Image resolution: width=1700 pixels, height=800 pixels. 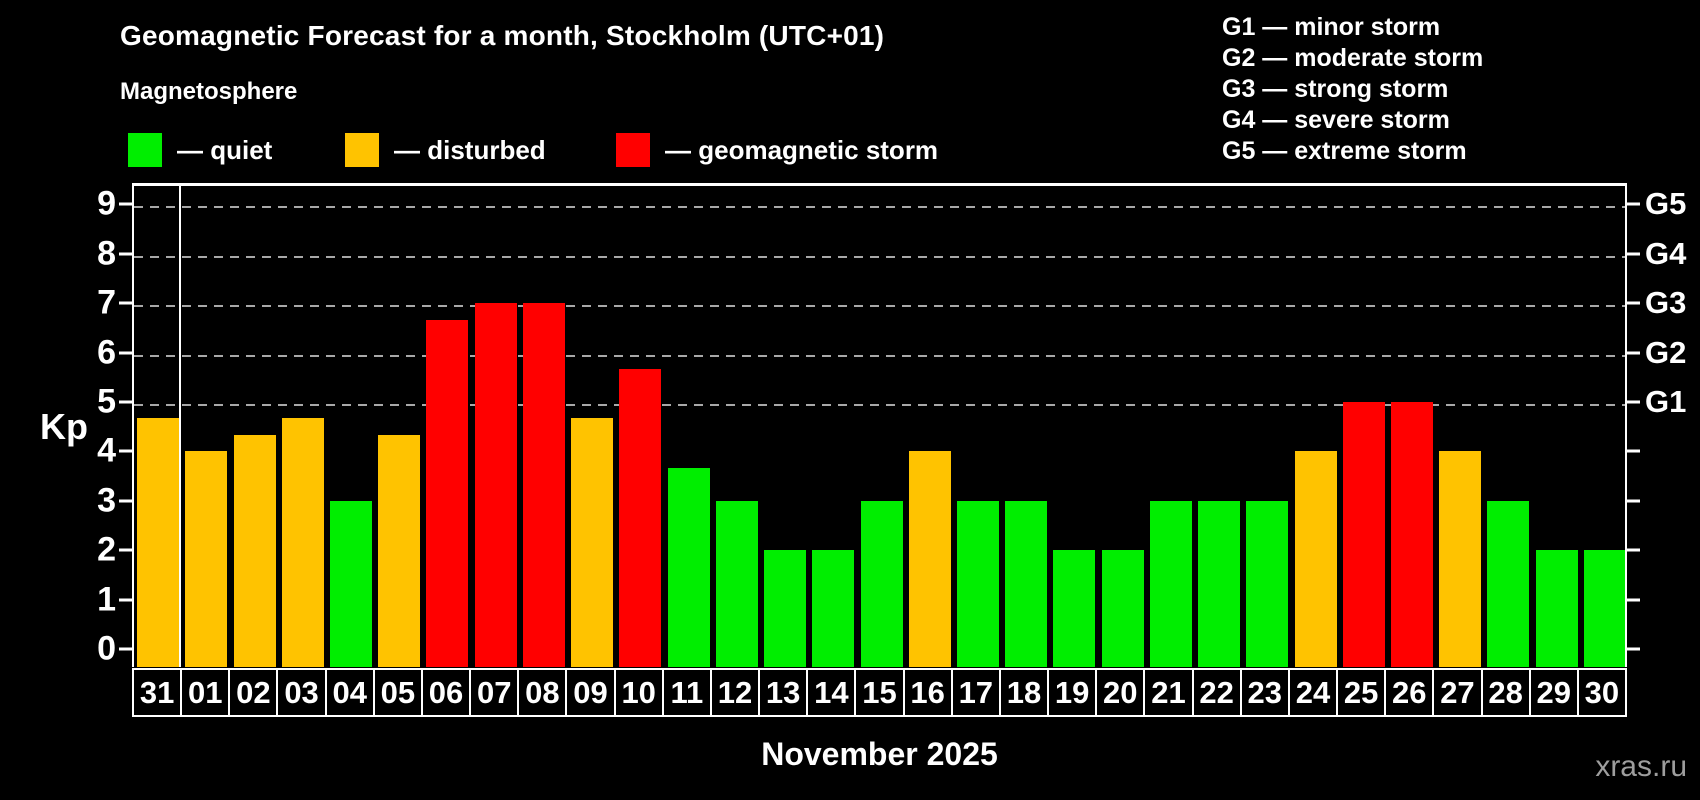 What do you see at coordinates (106, 302) in the screenshot?
I see `y-tick-label-7: 7` at bounding box center [106, 302].